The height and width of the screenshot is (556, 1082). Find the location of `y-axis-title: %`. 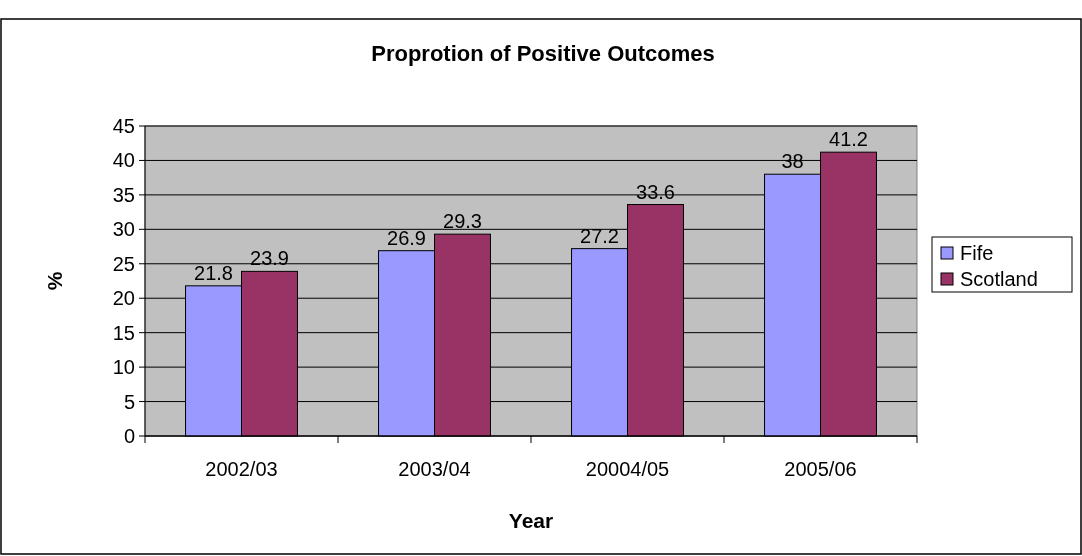

y-axis-title: % is located at coordinates (54, 281).